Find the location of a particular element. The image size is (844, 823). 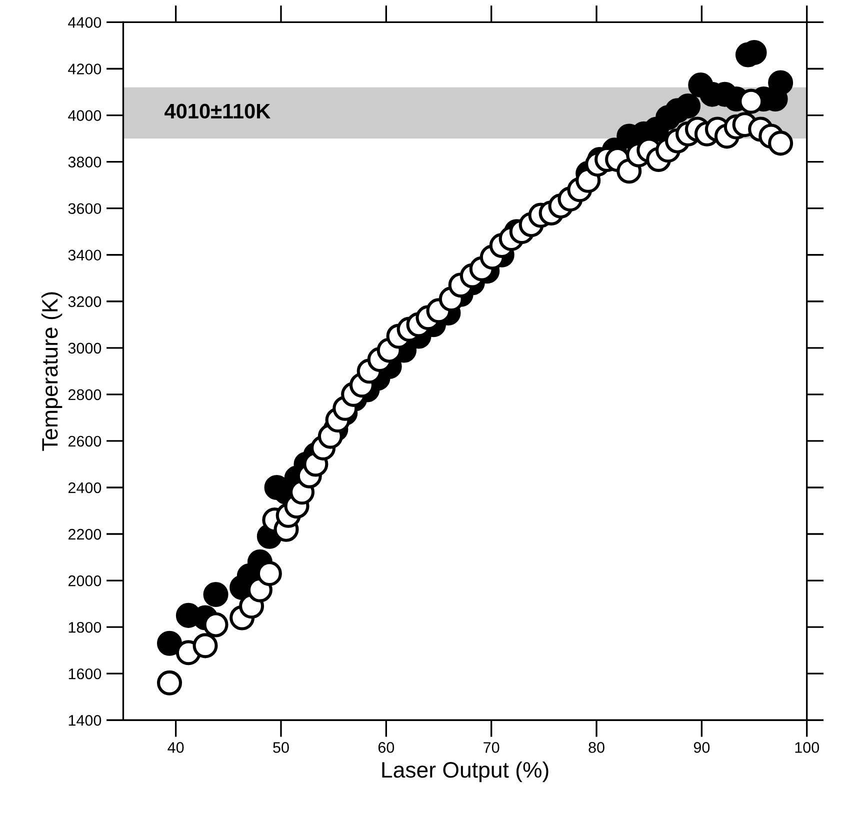

y-tick-label: 1400 is located at coordinates (85, 720).